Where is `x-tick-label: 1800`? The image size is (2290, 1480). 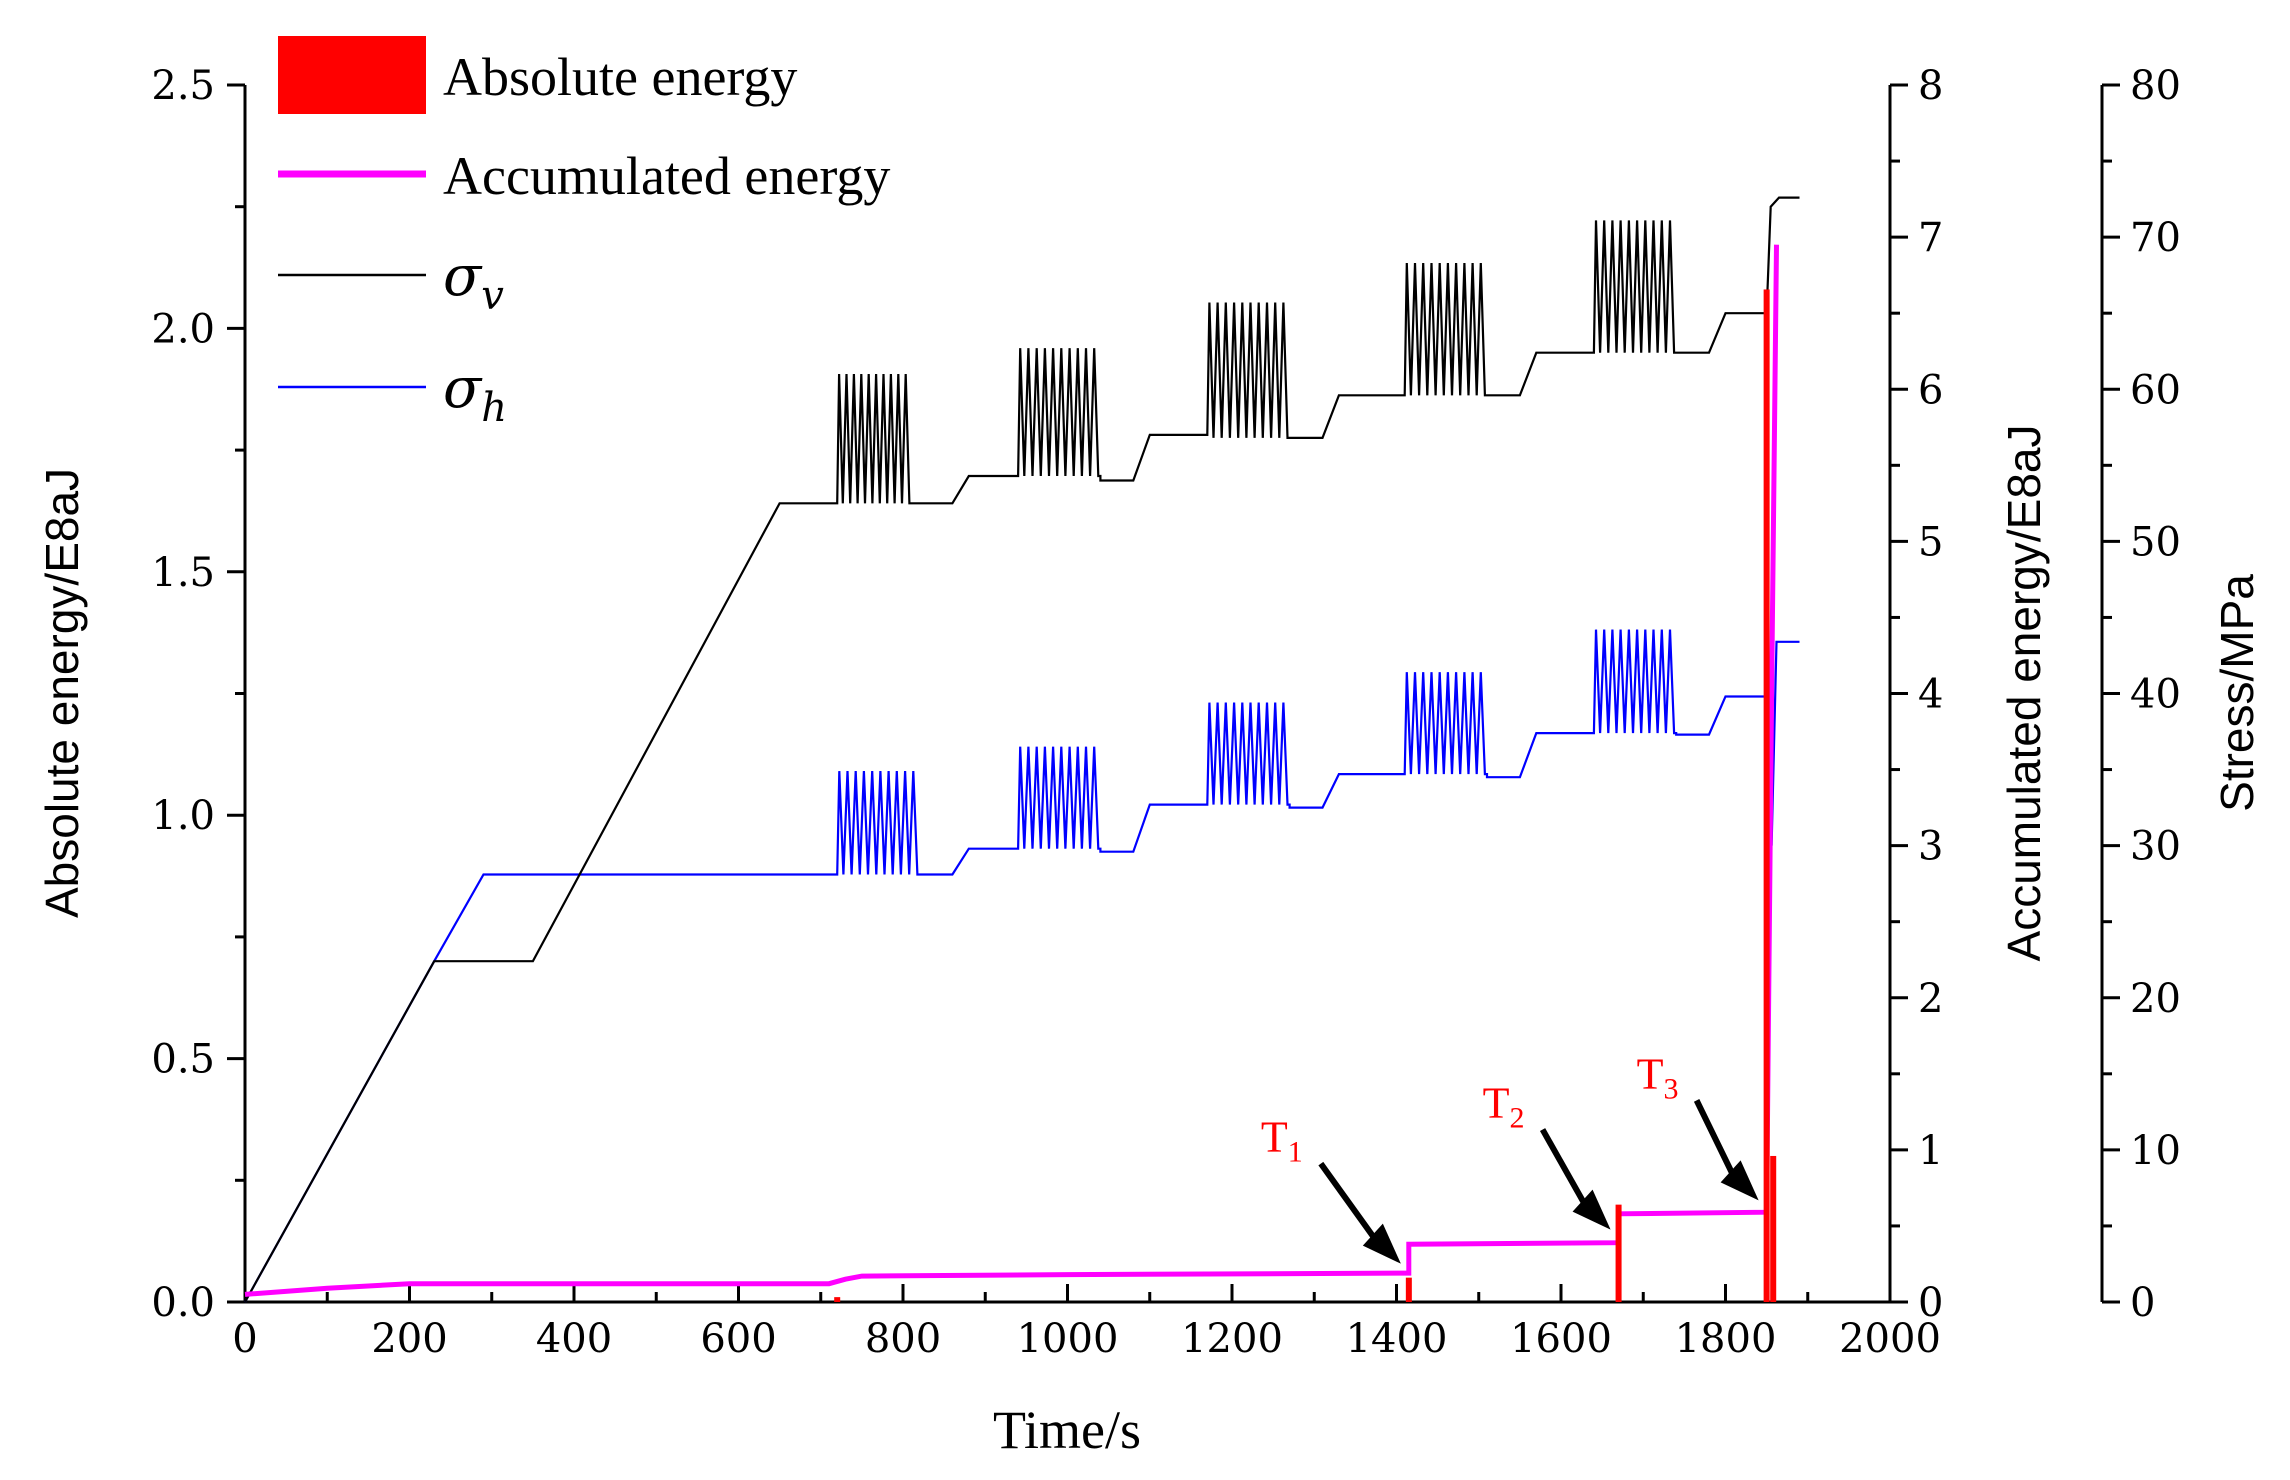 x-tick-label: 1800 is located at coordinates (1726, 1339).